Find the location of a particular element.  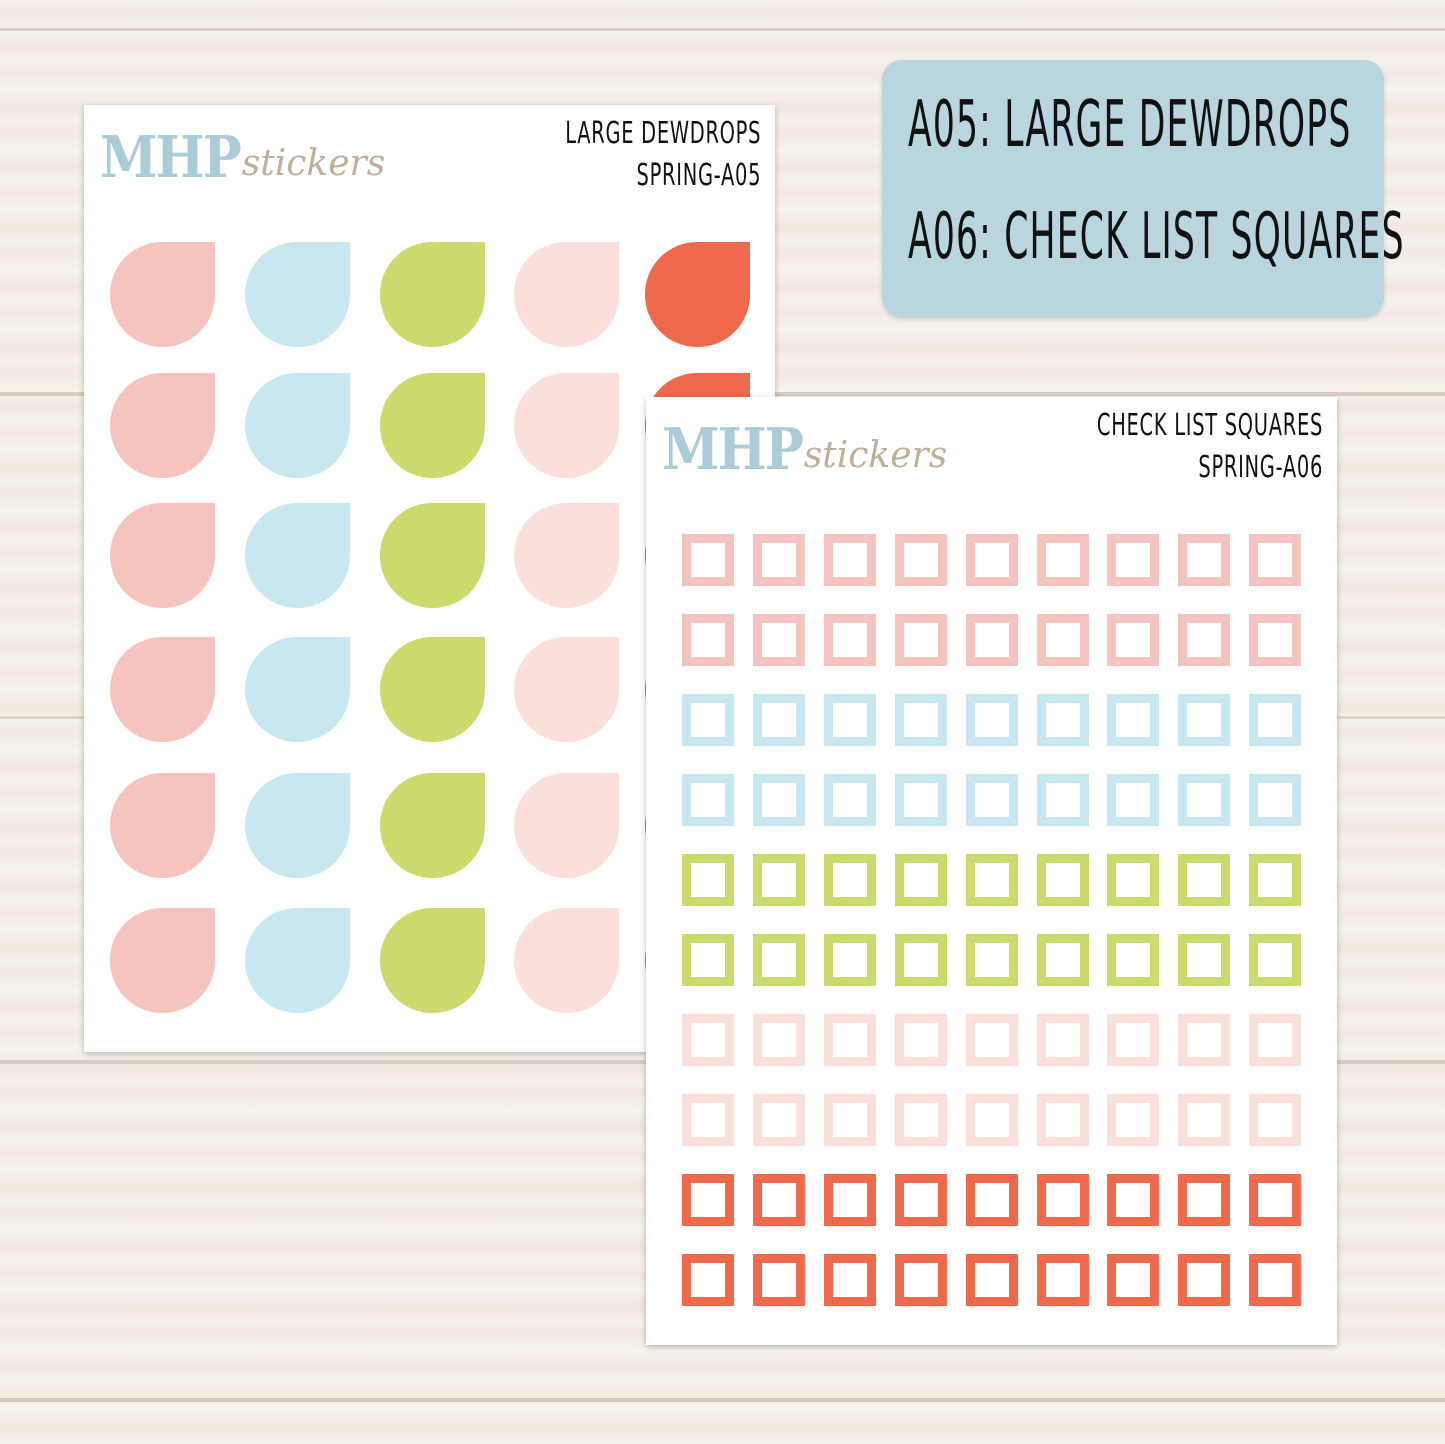

sheet-title: CHECK LIST SQUARES is located at coordinates (1209, 425).